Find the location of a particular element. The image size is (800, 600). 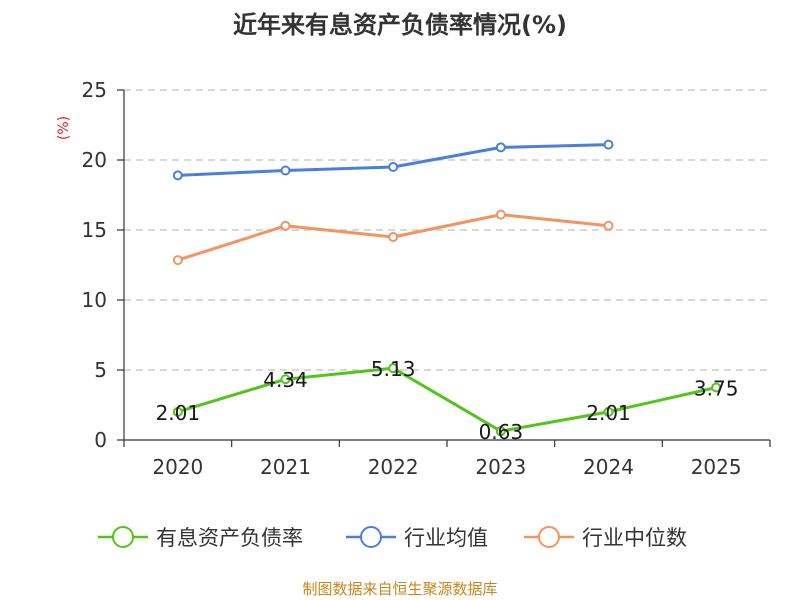

y-tick-label: 0 is located at coordinates (100, 440).